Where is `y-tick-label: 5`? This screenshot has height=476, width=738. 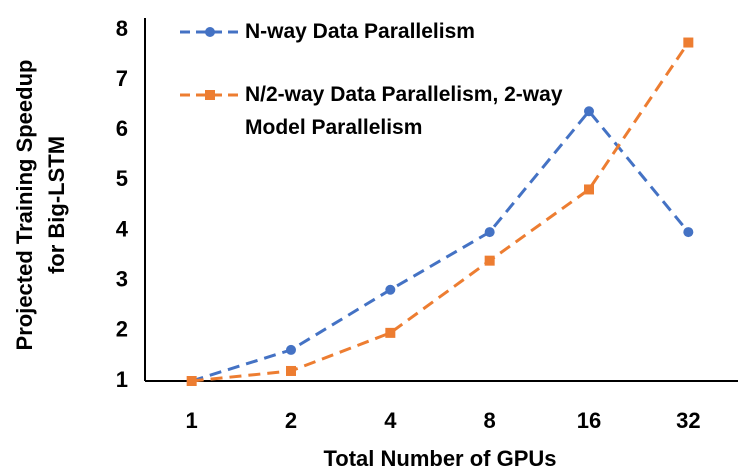 y-tick-label: 5 is located at coordinates (122, 178).